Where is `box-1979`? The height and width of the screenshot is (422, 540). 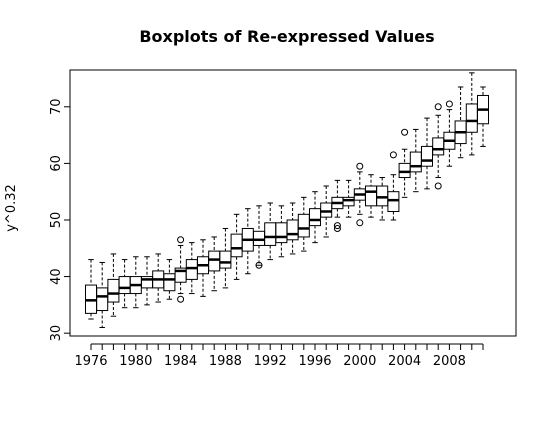 box-1979 is located at coordinates (124, 284).